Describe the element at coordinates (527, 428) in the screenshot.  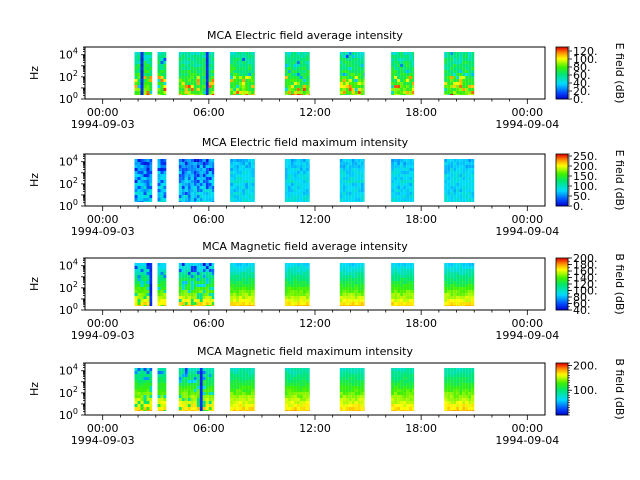
I see `x-tick-label: 00:00` at that location.